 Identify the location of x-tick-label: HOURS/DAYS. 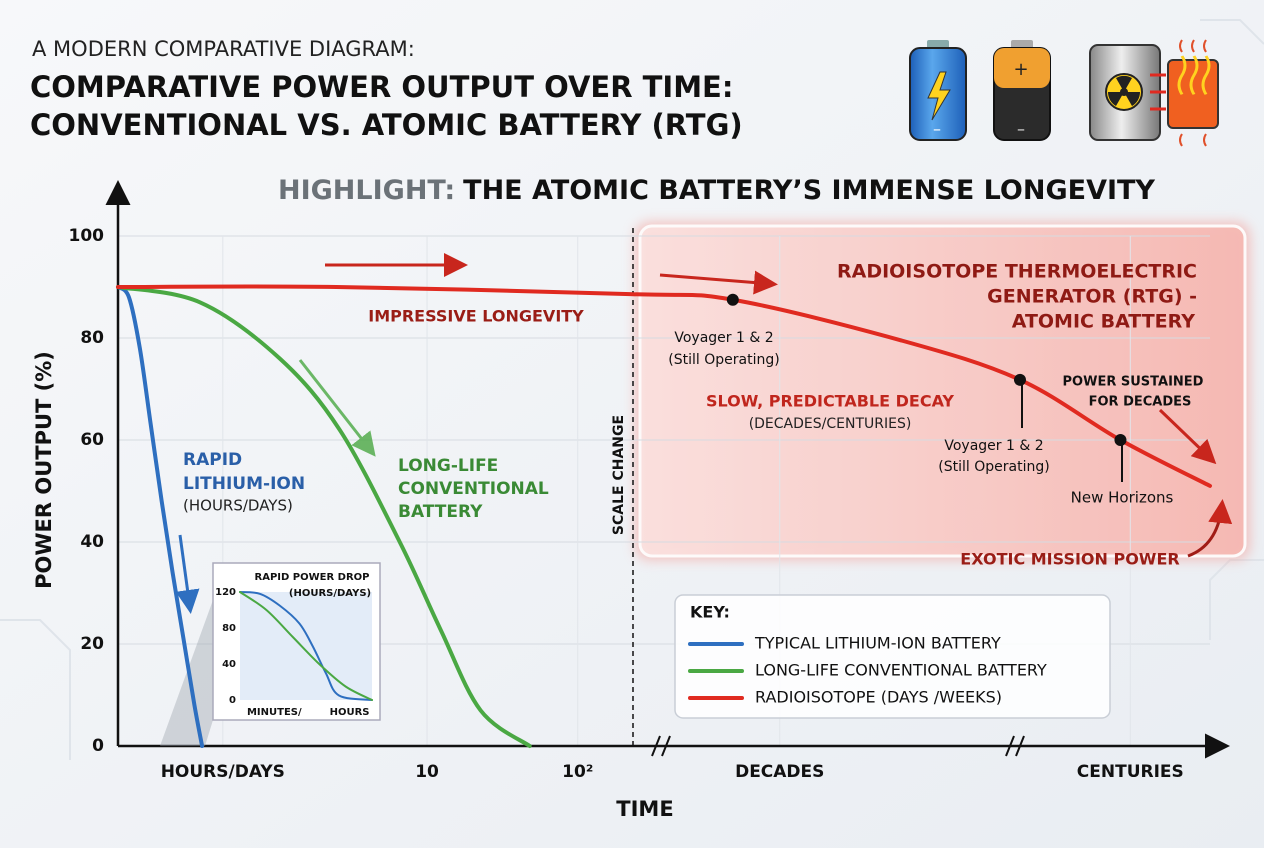
(223, 772).